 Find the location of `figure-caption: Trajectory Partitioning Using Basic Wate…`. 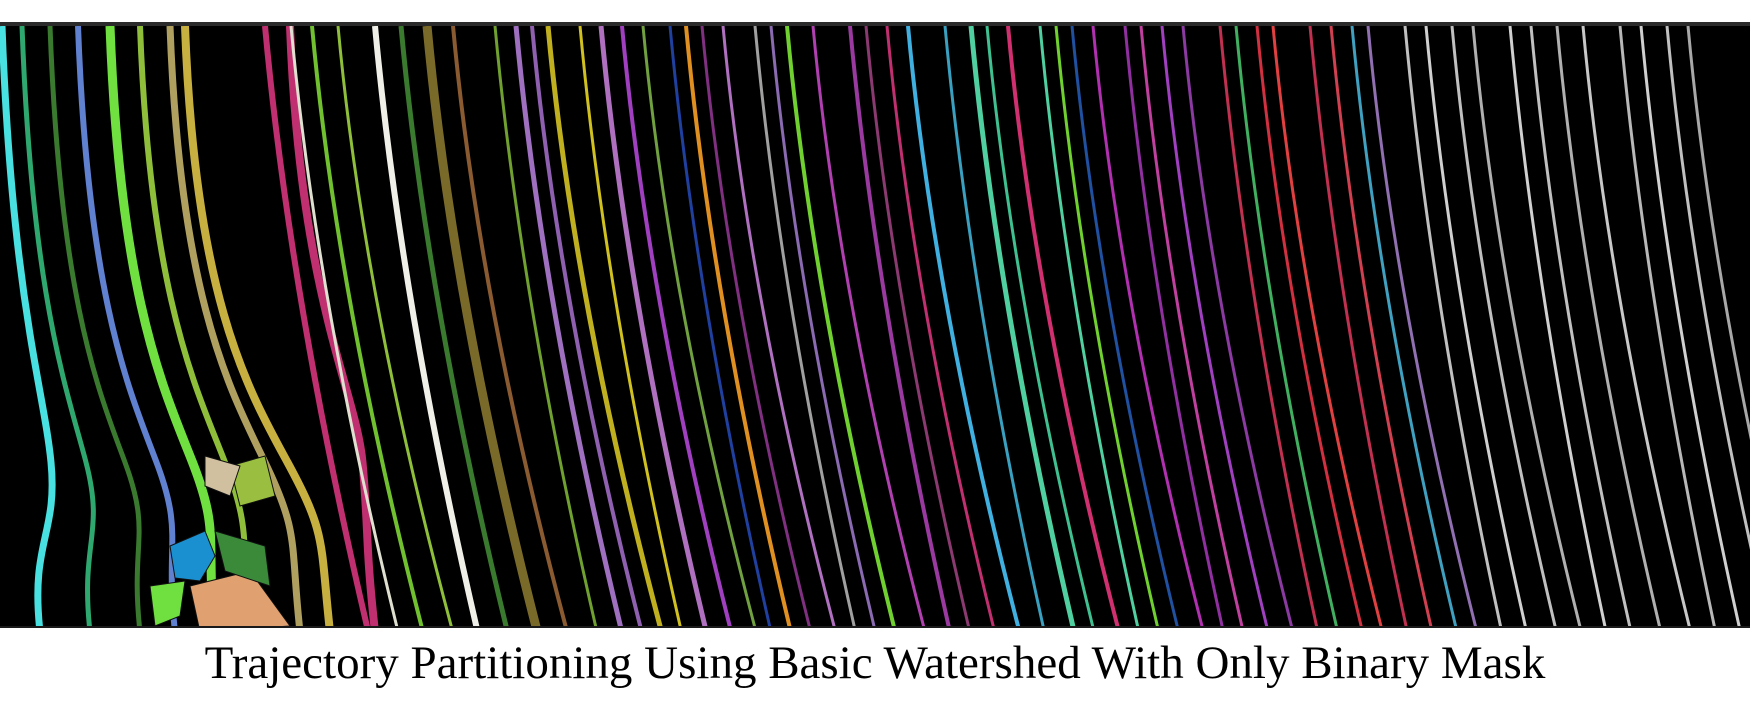

figure-caption: Trajectory Partitioning Using Basic Wate… is located at coordinates (875, 663).